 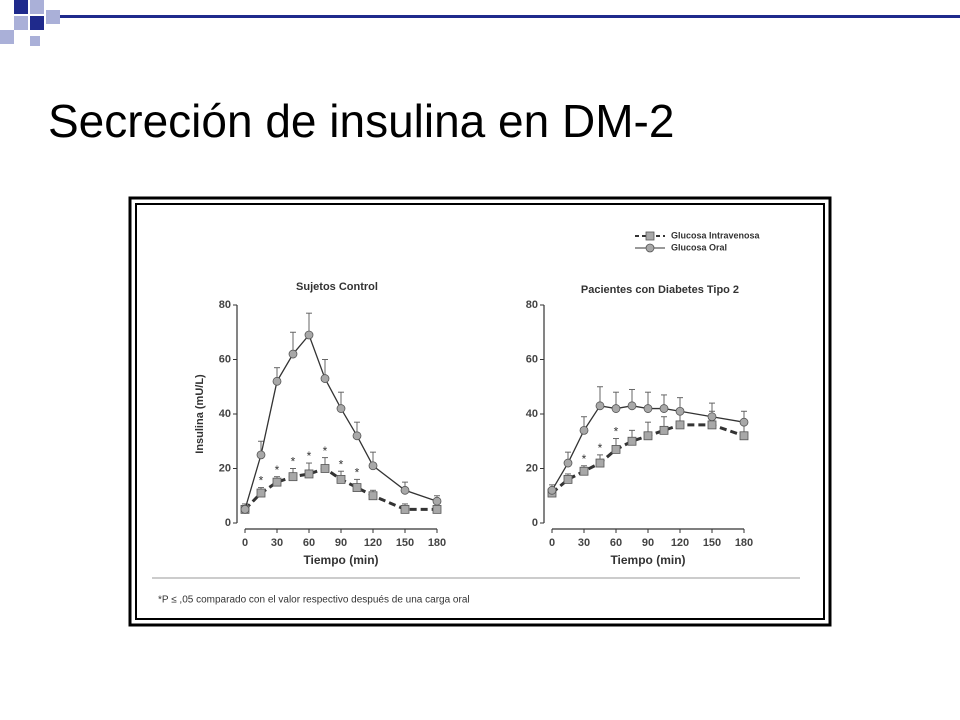 What do you see at coordinates (648, 459) in the screenshot?
I see `series-line` at bounding box center [648, 459].